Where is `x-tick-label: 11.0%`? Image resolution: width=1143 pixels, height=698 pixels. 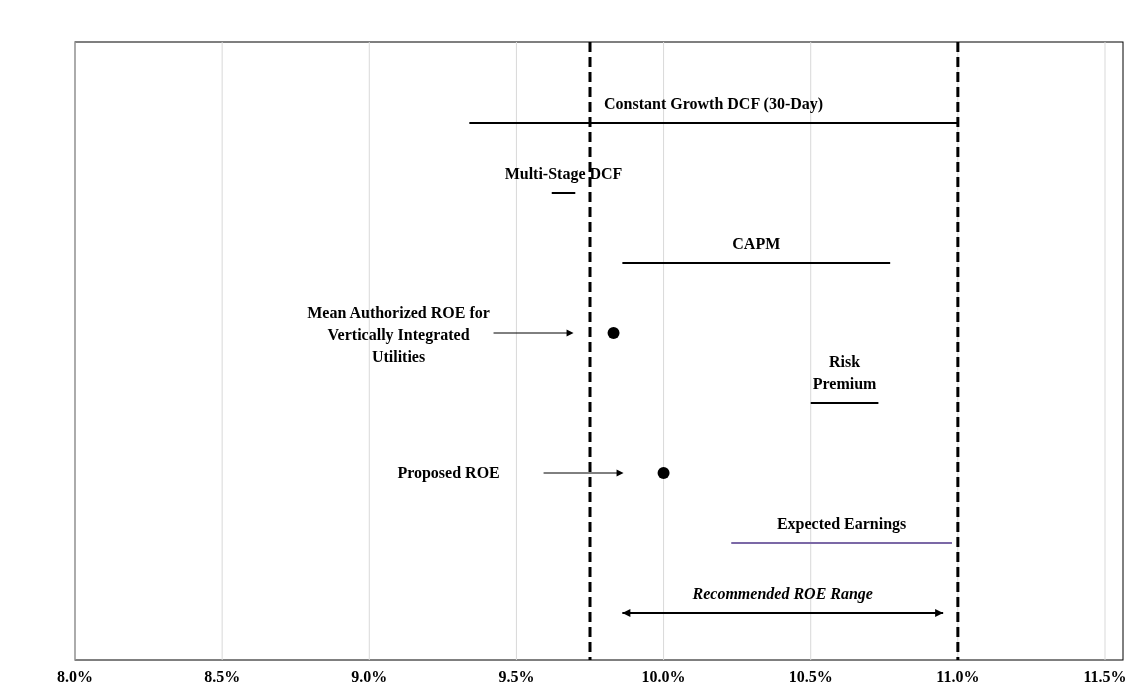 x-tick-label: 11.0% is located at coordinates (958, 676).